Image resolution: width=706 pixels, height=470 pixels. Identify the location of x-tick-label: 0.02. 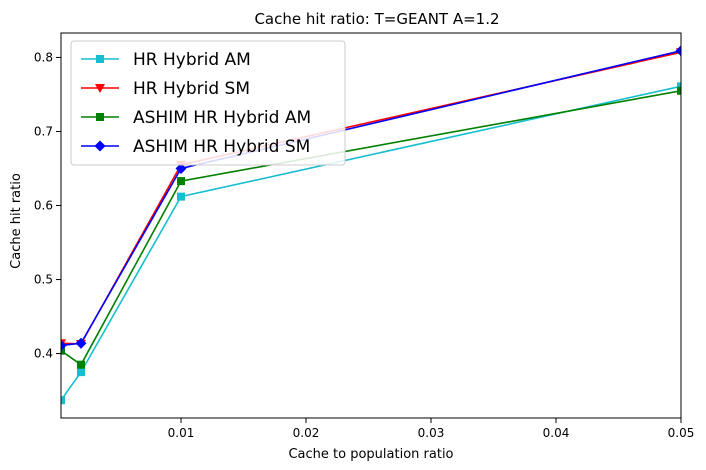
(306, 433).